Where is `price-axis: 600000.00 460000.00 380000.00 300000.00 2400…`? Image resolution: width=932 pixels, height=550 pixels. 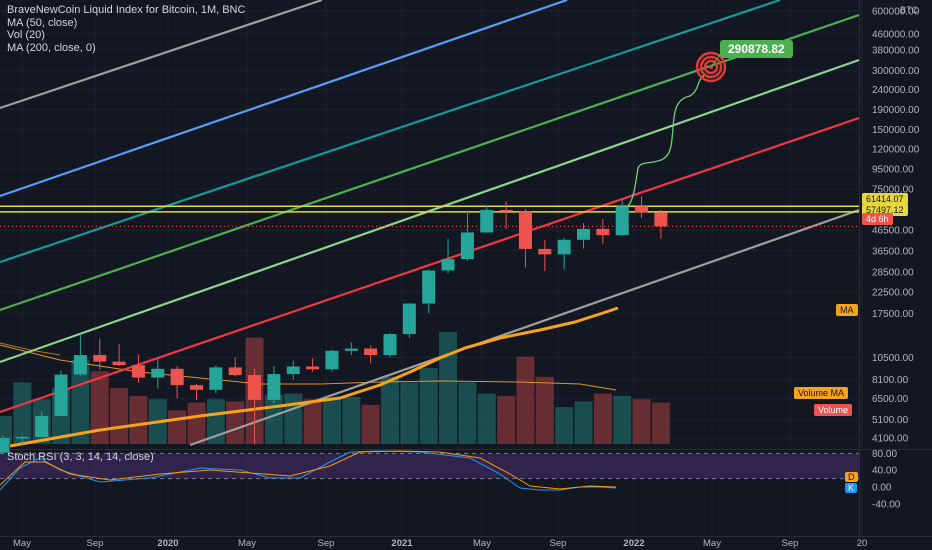 price-axis: 600000.00 460000.00 380000.00 300000.00 2400… is located at coordinates (896, 259).